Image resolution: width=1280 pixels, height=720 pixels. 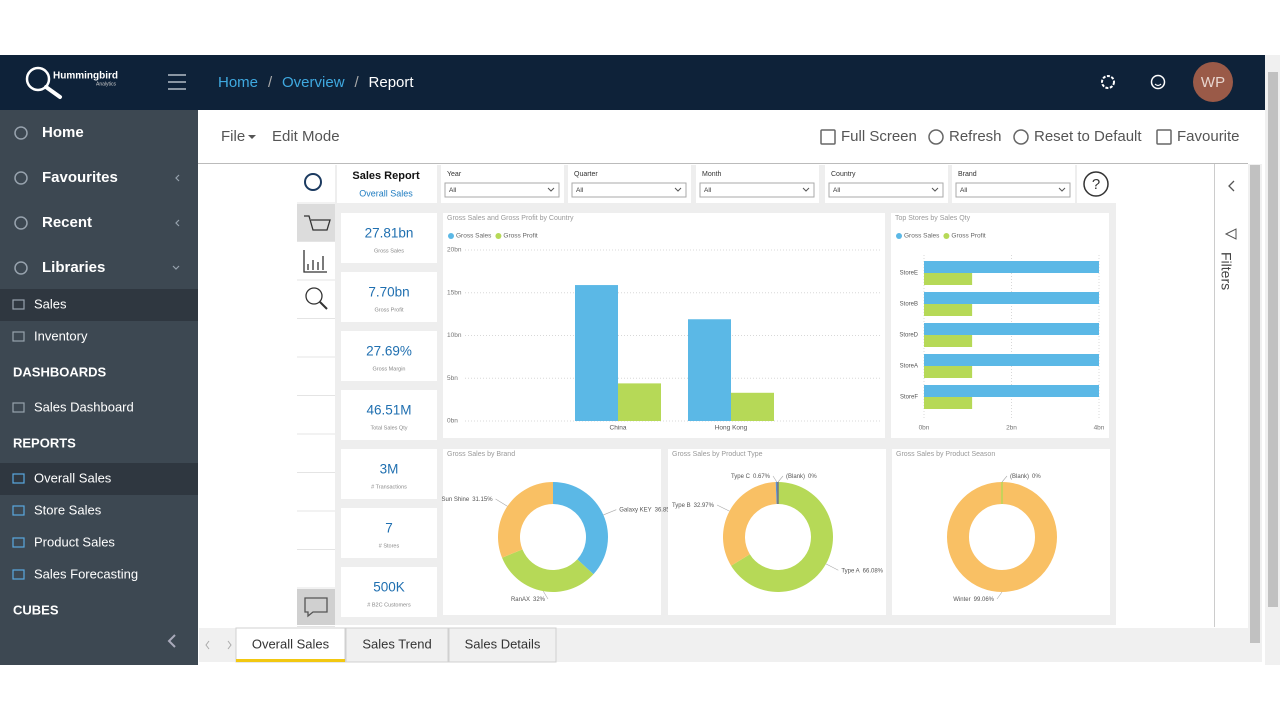 I want to click on nav-sub-item: Store Sales, so click(x=68, y=509).